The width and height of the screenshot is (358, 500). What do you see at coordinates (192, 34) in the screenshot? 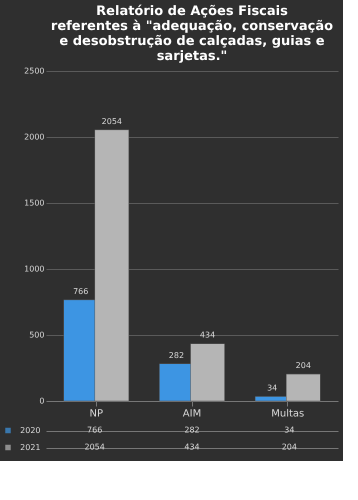
I see `chart-title: Relatório de Ações Fiscais referentes à "adequação, conservação e desobstrução de calçadas, guias e sarjetas."` at bounding box center [192, 34].